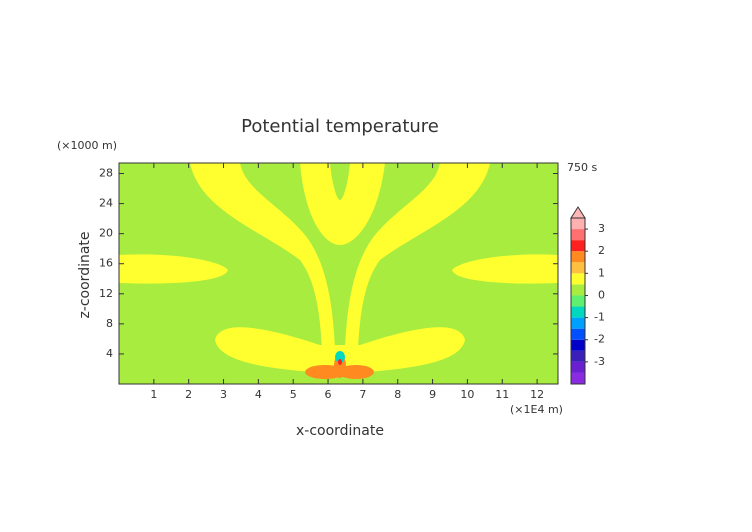  I want to click on x-tick-label: 7, so click(362, 394).